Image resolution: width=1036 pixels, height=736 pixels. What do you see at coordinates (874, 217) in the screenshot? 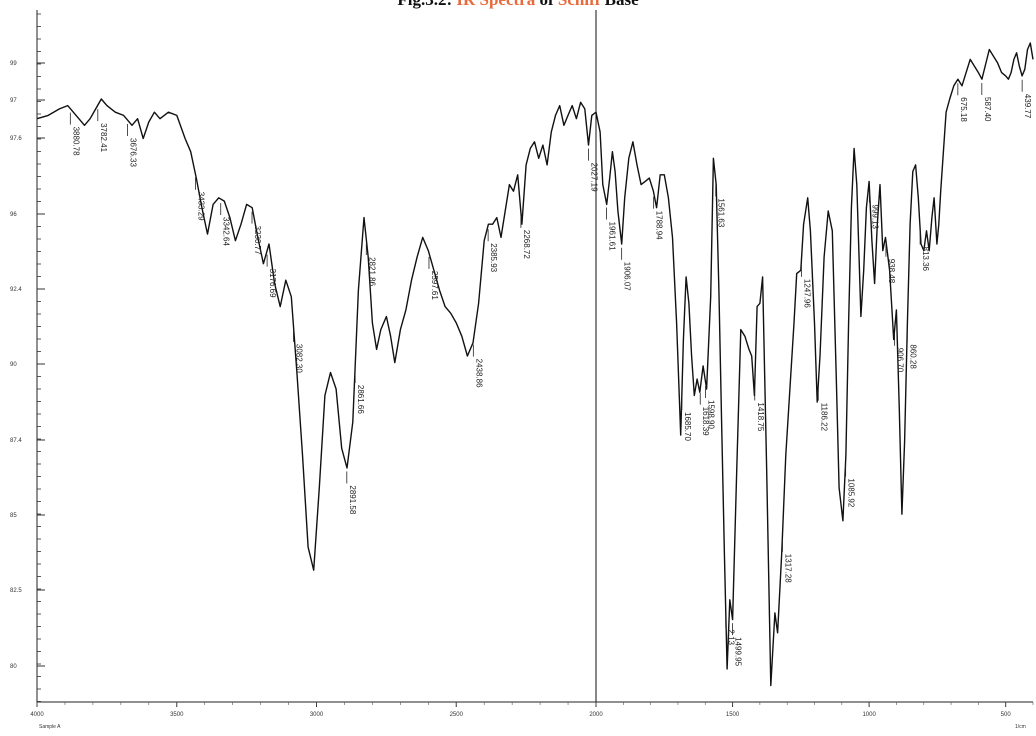
I see `peak-label: 999.13` at bounding box center [874, 217].